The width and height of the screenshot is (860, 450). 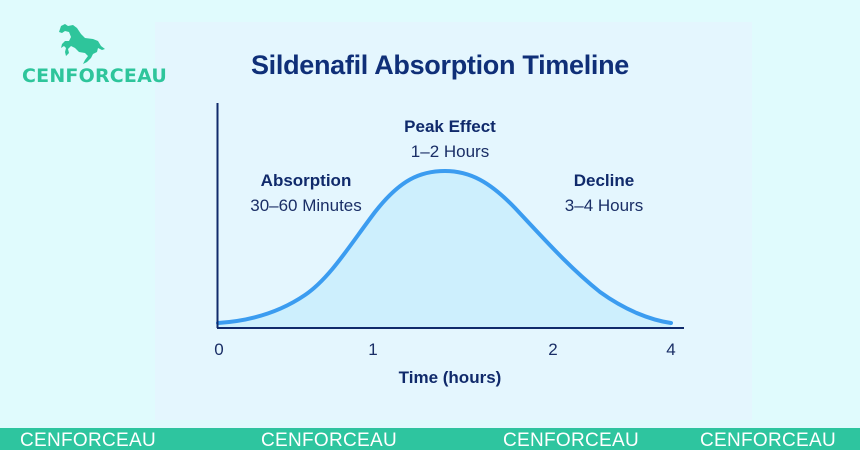 What do you see at coordinates (306, 193) in the screenshot?
I see `annotation-absorption: Absorption 30–60 Minutes` at bounding box center [306, 193].